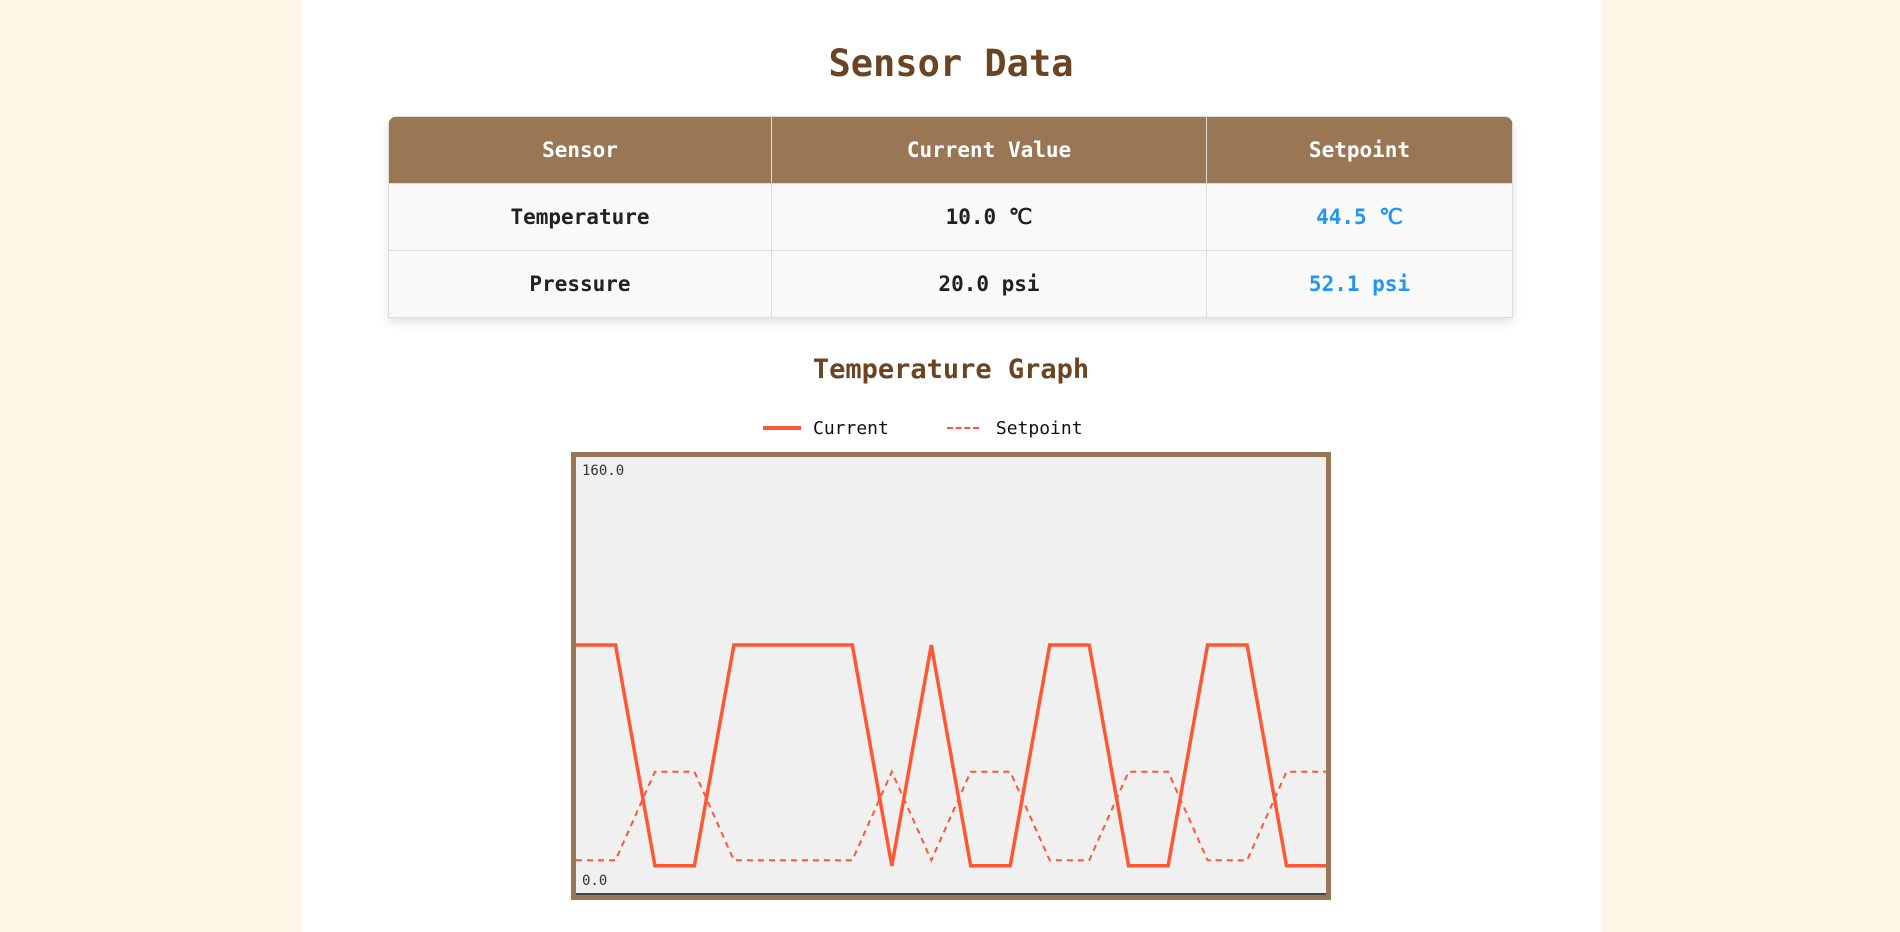  What do you see at coordinates (782, 428) in the screenshot?
I see `solid-line-icon` at bounding box center [782, 428].